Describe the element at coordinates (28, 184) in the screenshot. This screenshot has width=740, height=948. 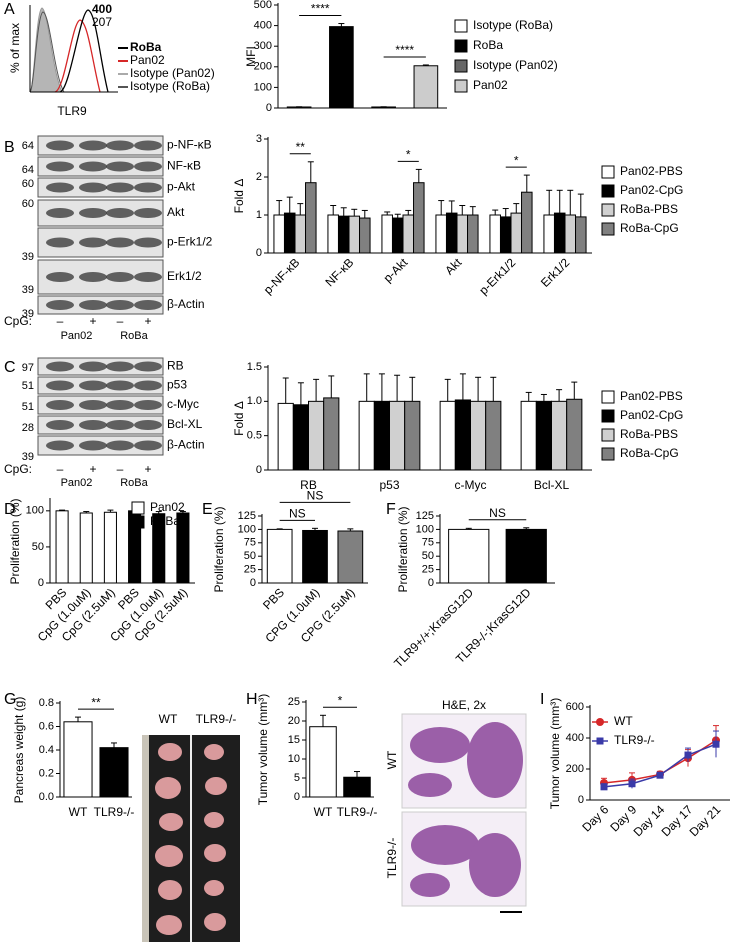
I see `mw-marker: 60` at that location.